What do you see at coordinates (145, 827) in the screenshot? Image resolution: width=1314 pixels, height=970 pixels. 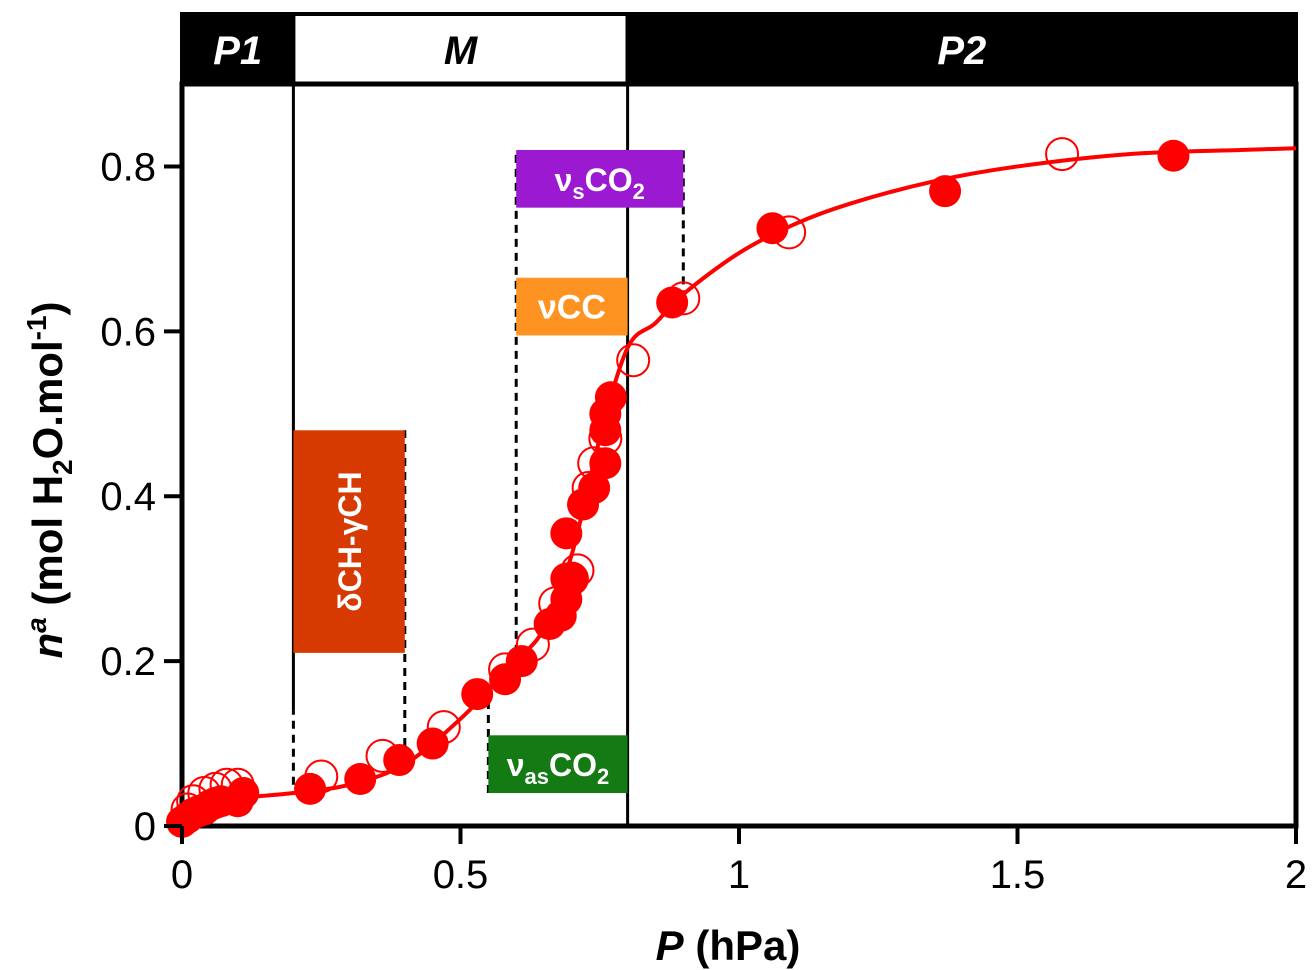 I see `y-tick-label: 0` at bounding box center [145, 827].